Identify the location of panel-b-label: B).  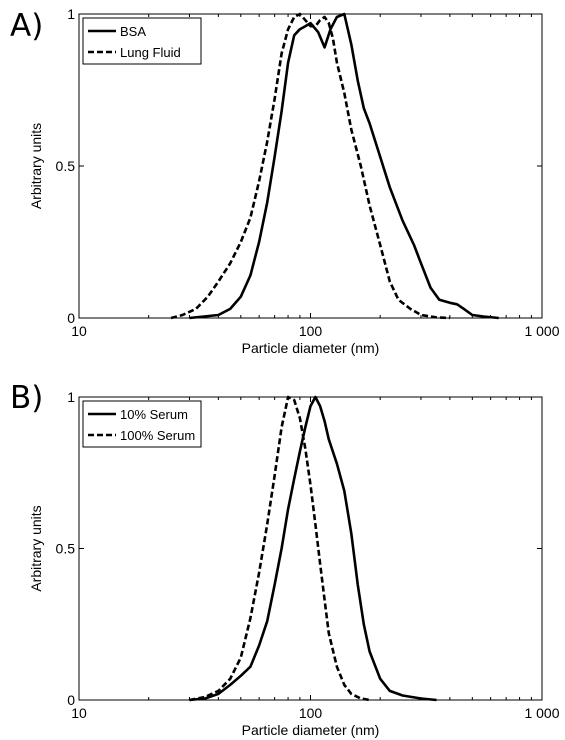
(27, 398).